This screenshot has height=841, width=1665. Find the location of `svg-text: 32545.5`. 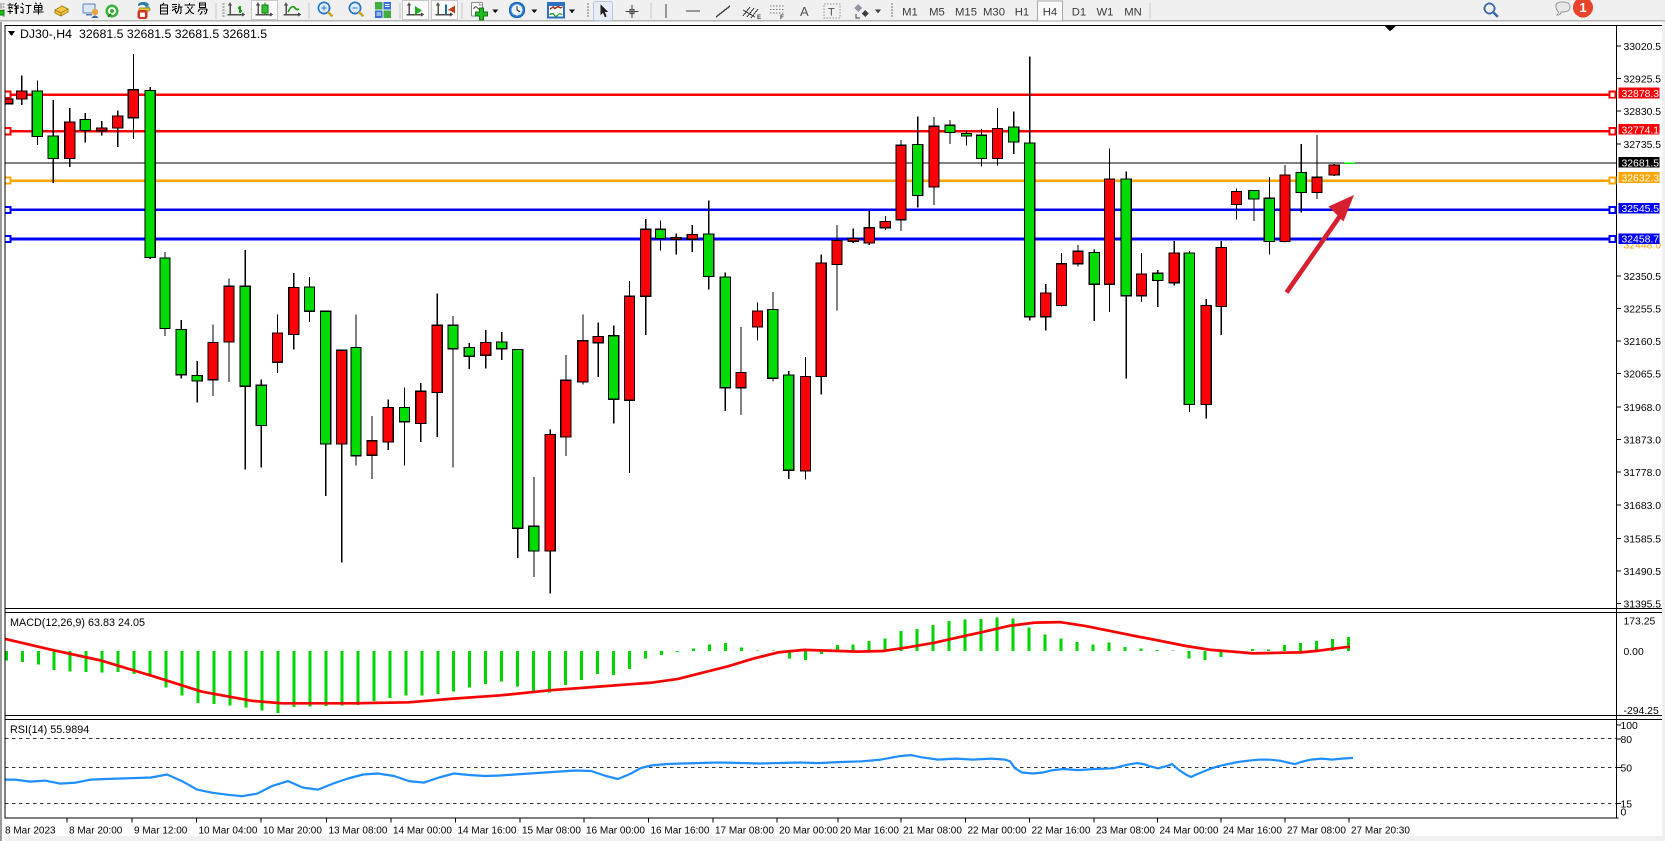

svg-text: 32545.5 is located at coordinates (1641, 209).